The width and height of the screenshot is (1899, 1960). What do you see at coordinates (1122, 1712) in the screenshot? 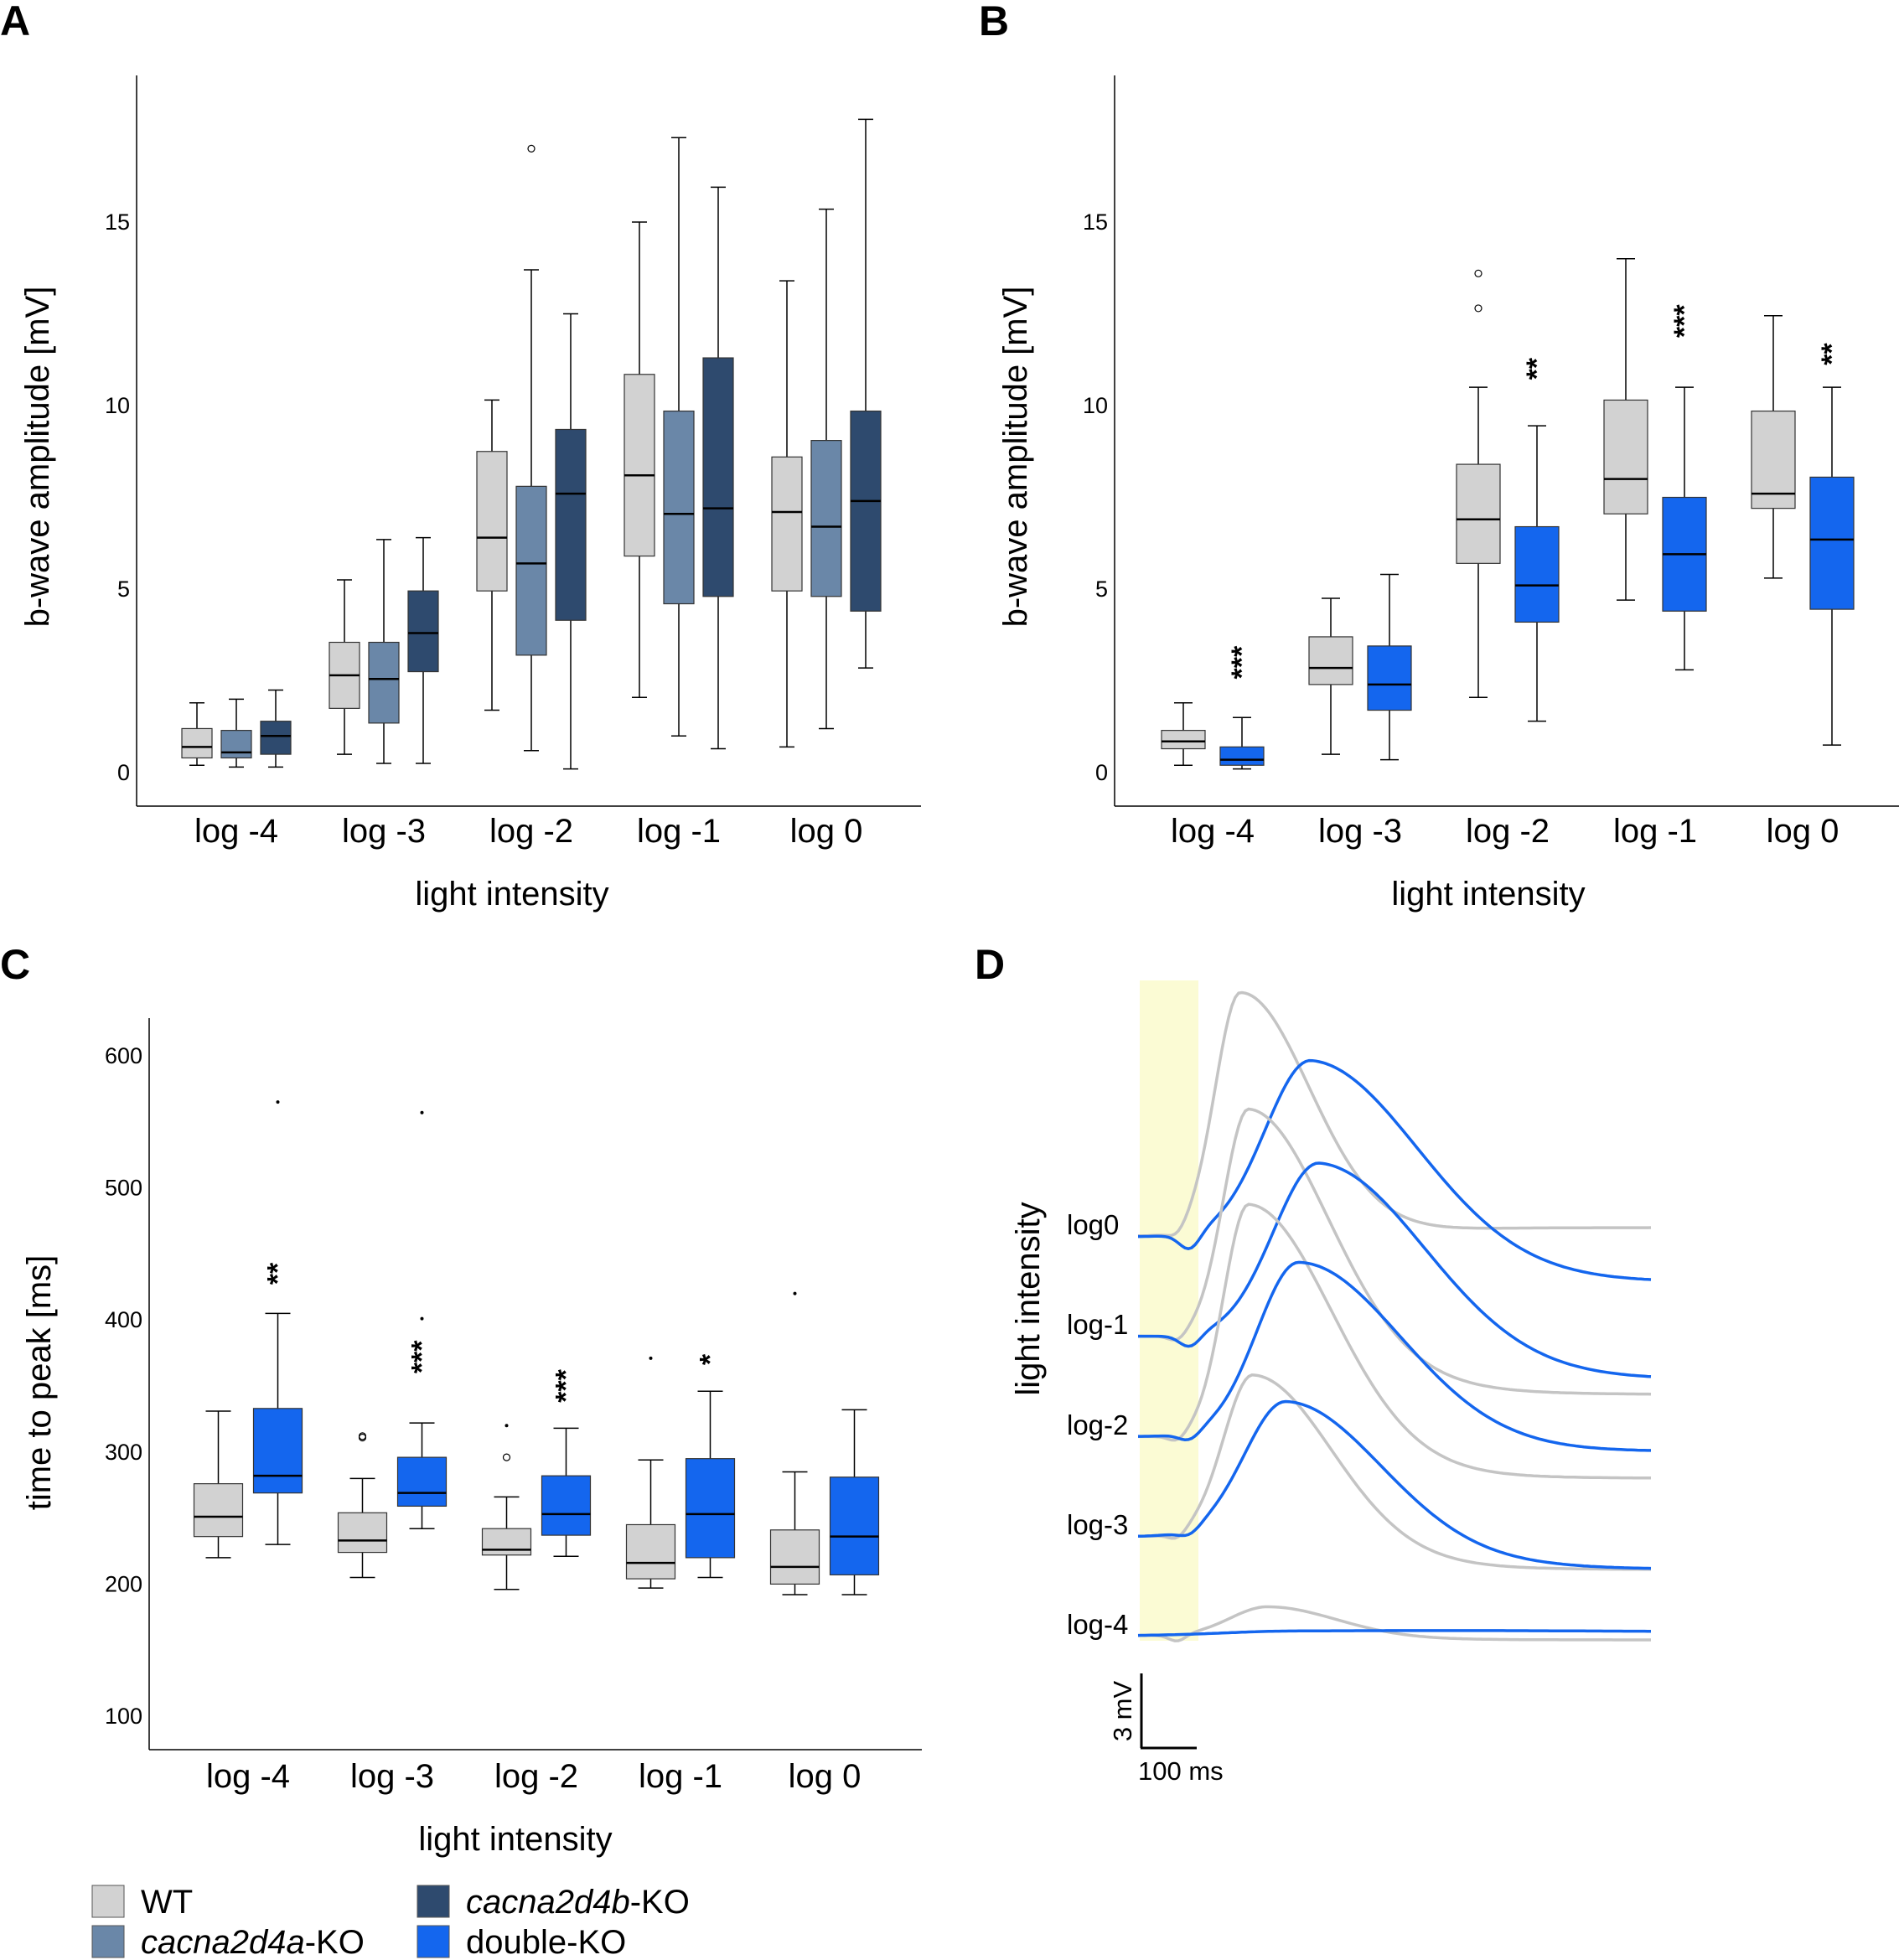
I see `scale-bar-mv-label: 3 mV` at bounding box center [1122, 1712].